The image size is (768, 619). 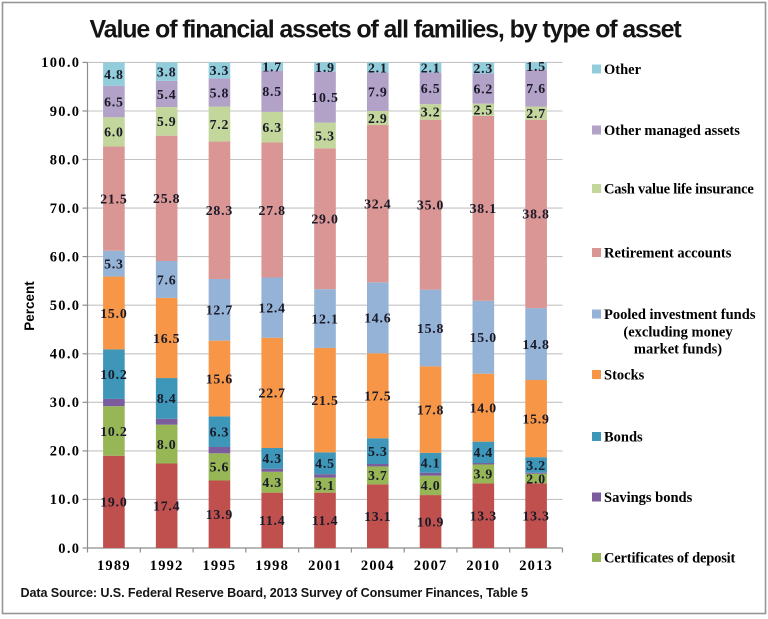 What do you see at coordinates (167, 398) in the screenshot?
I see `svg-text: 8.4` at bounding box center [167, 398].